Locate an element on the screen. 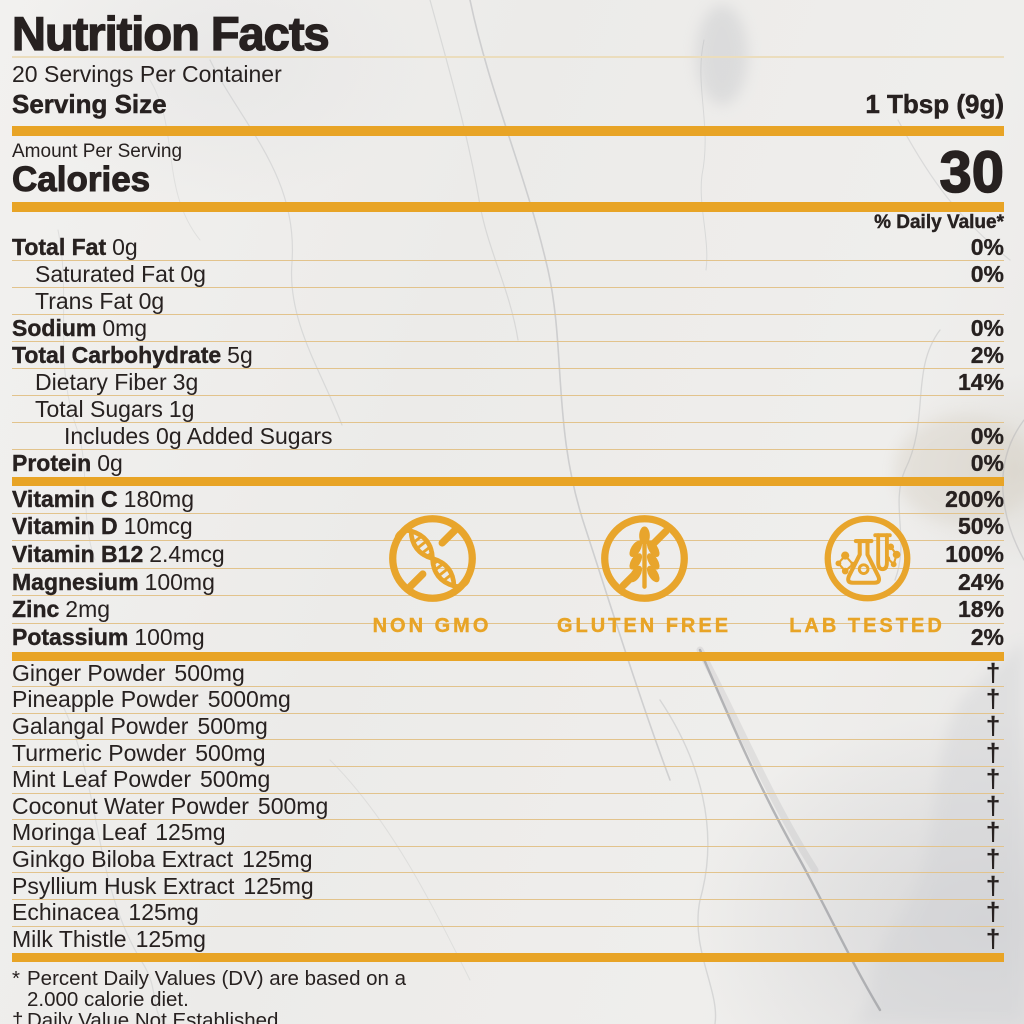 The height and width of the screenshot is (1024, 1024). serving-size-value: 1 Tbsp (9g) is located at coordinates (934, 104).